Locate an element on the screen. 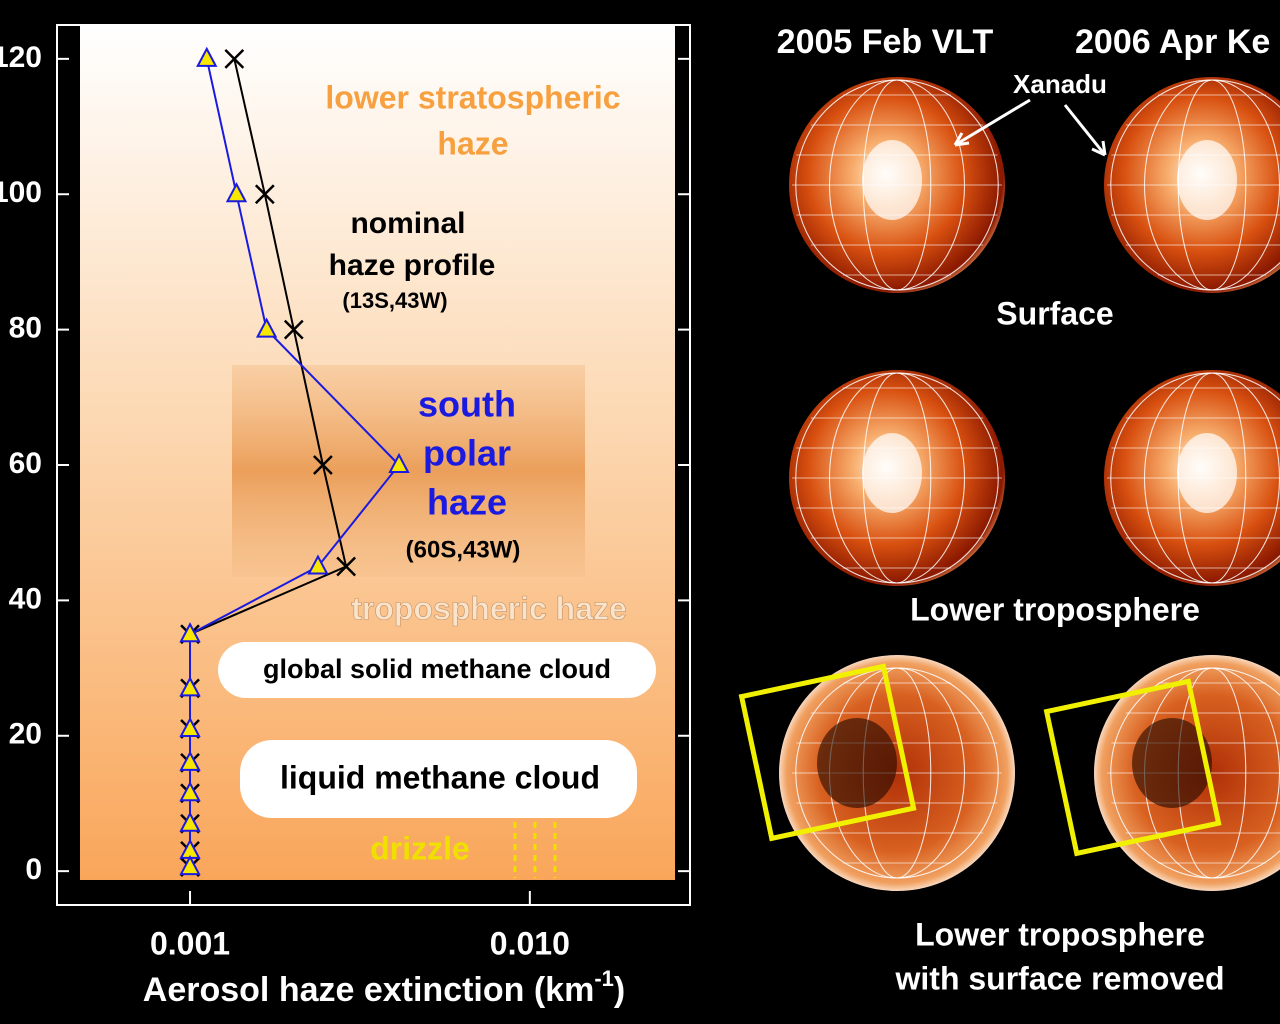 Image resolution: width=1280 pixels, height=1024 pixels. solid-cloud is located at coordinates (437, 670).